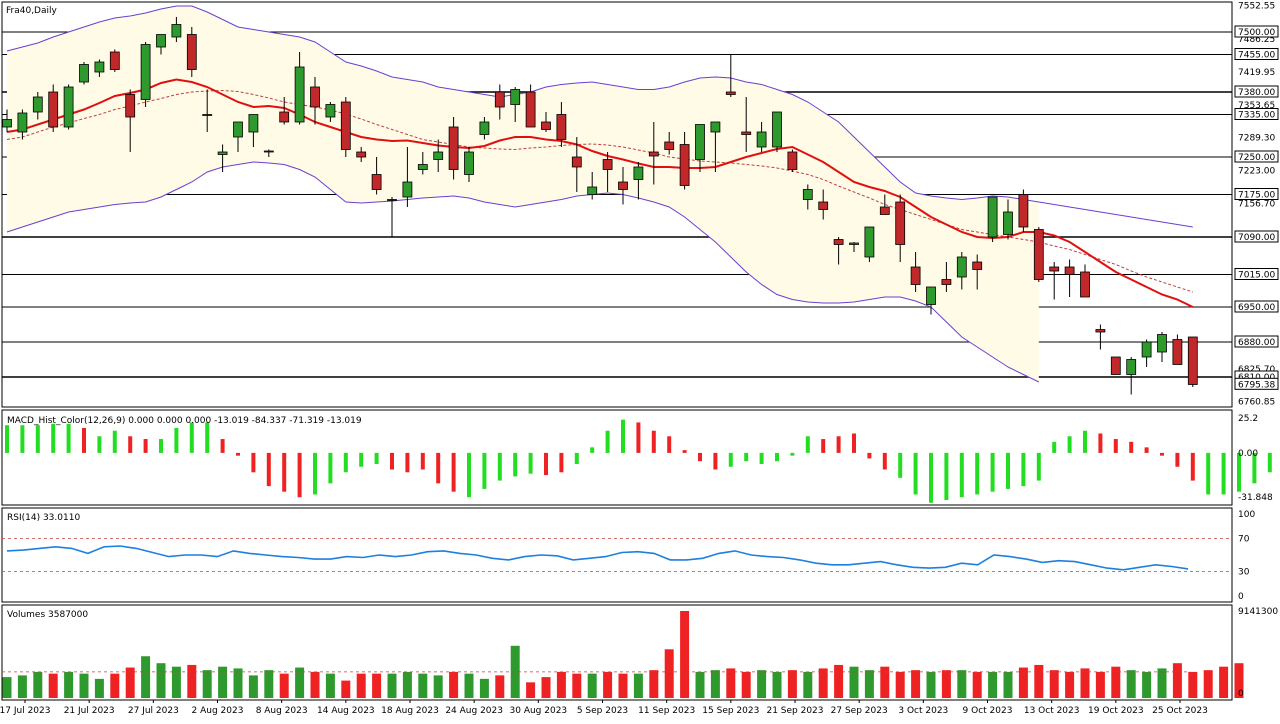 This screenshot has width=1280, height=724. What do you see at coordinates (31, 11) in the screenshot?
I see `chart-title: Fra40,Daily` at bounding box center [31, 11].